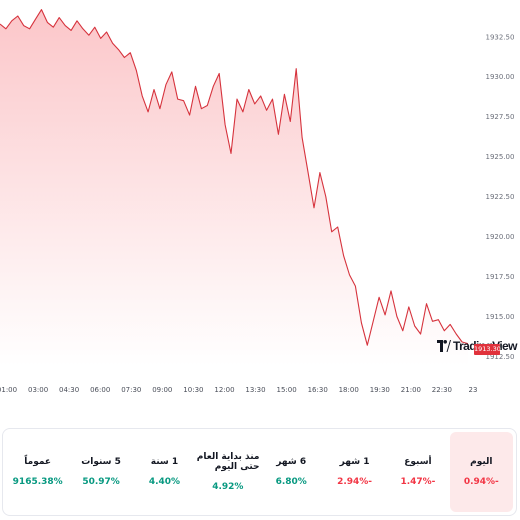 The width and height of the screenshot is (520, 520). What do you see at coordinates (287, 390) in the screenshot?
I see `x-axis-tick-label: 15:00` at bounding box center [287, 390].